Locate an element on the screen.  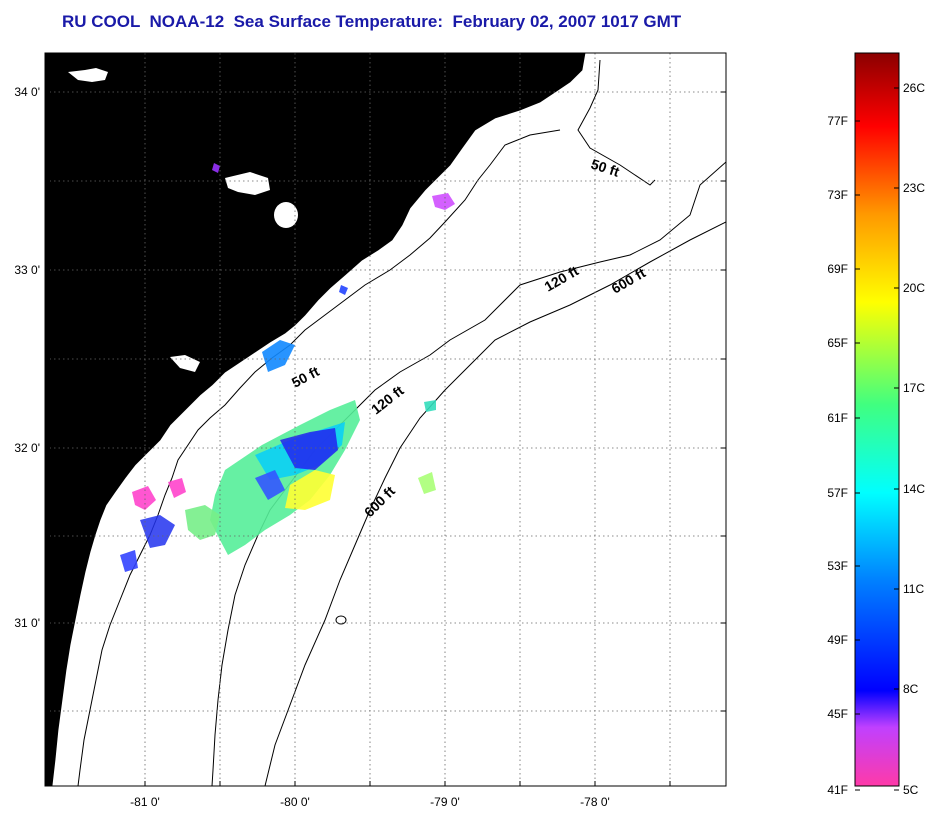
colorbar-f-label: 57F is located at coordinates (837, 493).